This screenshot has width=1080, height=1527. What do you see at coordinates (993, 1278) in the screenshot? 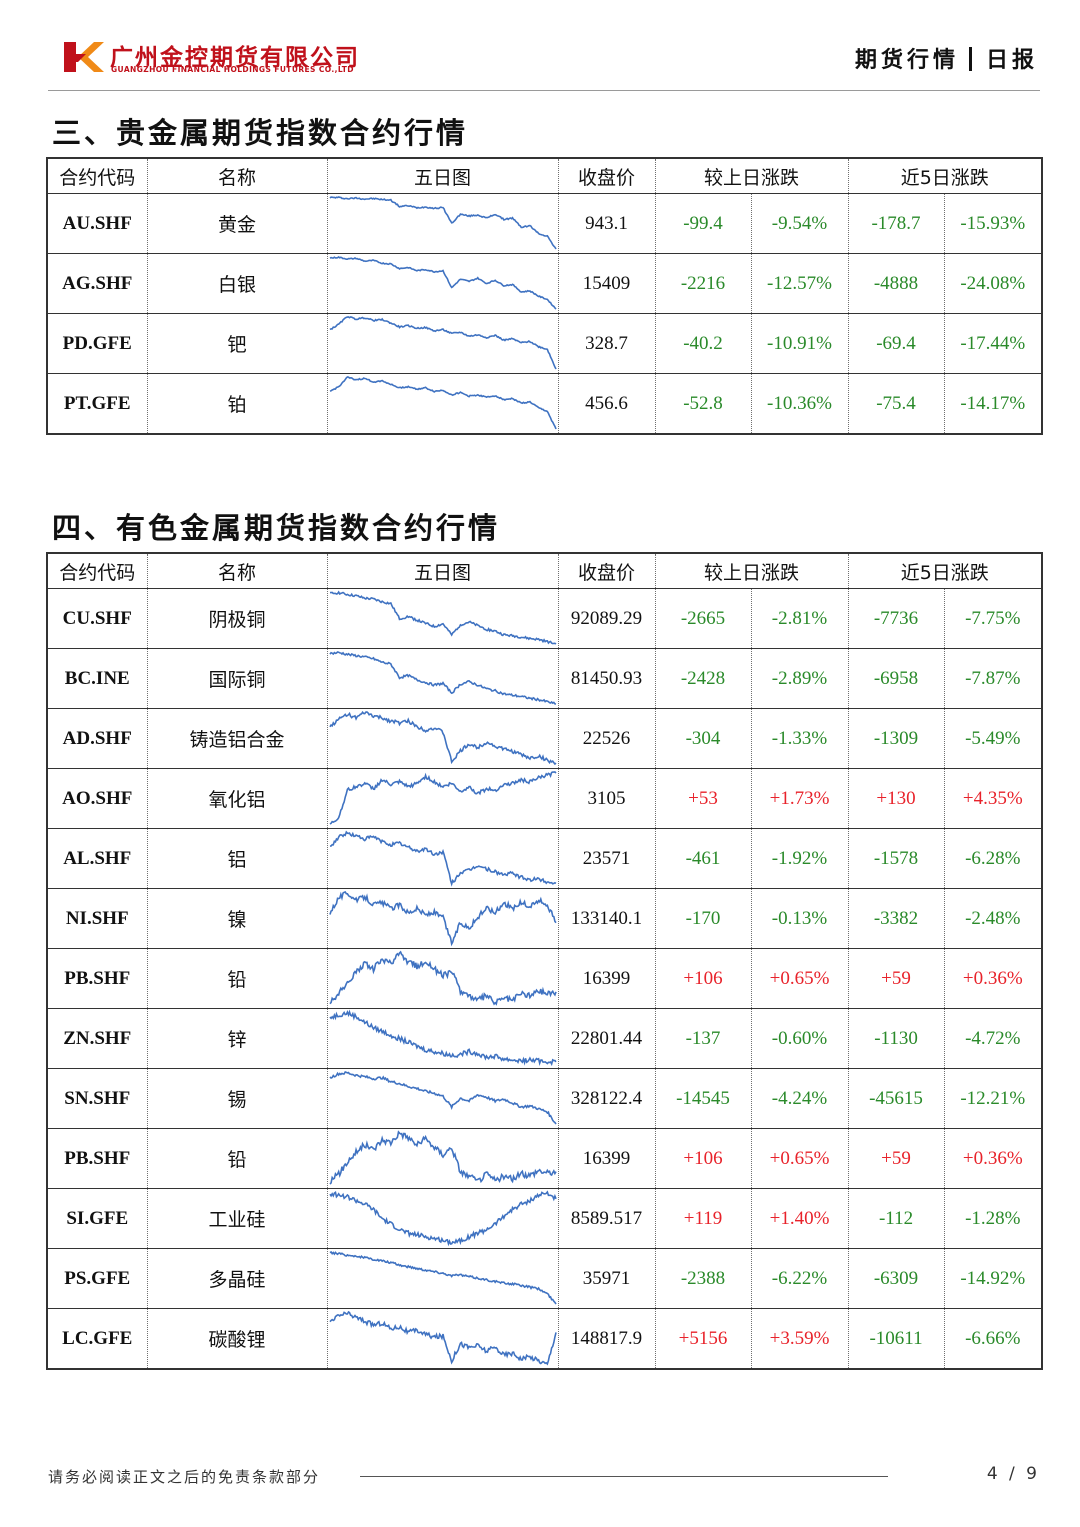
I see `five-day-change-pct: -14.92%` at bounding box center [993, 1278].